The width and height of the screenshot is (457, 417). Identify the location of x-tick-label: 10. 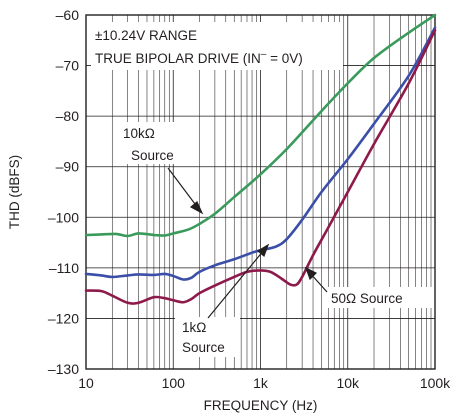
(86, 383).